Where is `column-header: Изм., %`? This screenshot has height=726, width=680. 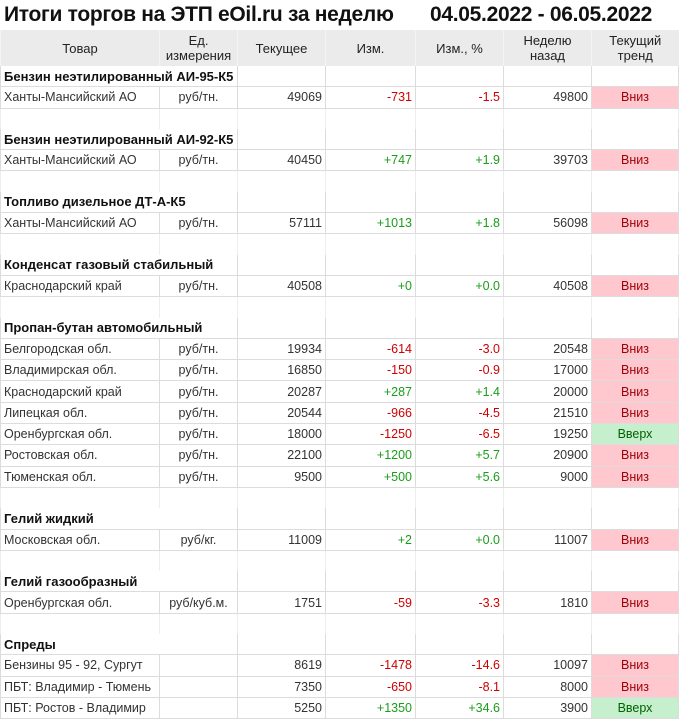
column-header: Изм., % is located at coordinates (459, 48).